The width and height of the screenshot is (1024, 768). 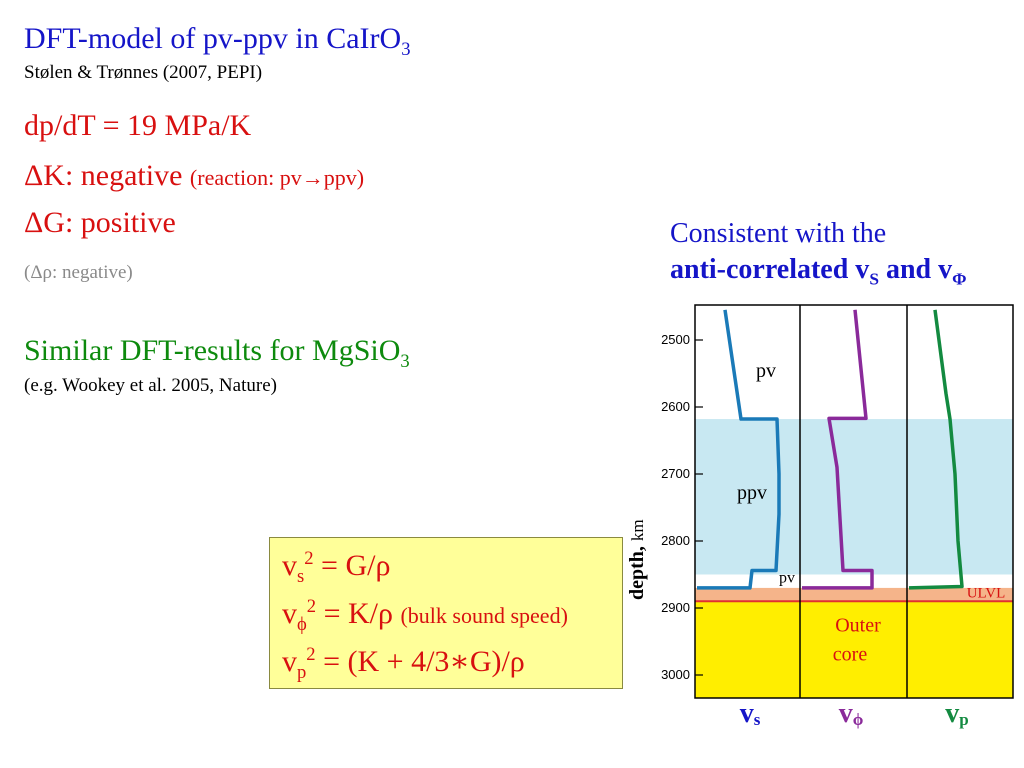 I want to click on label-ulvl: ULVL, so click(x=986, y=593).